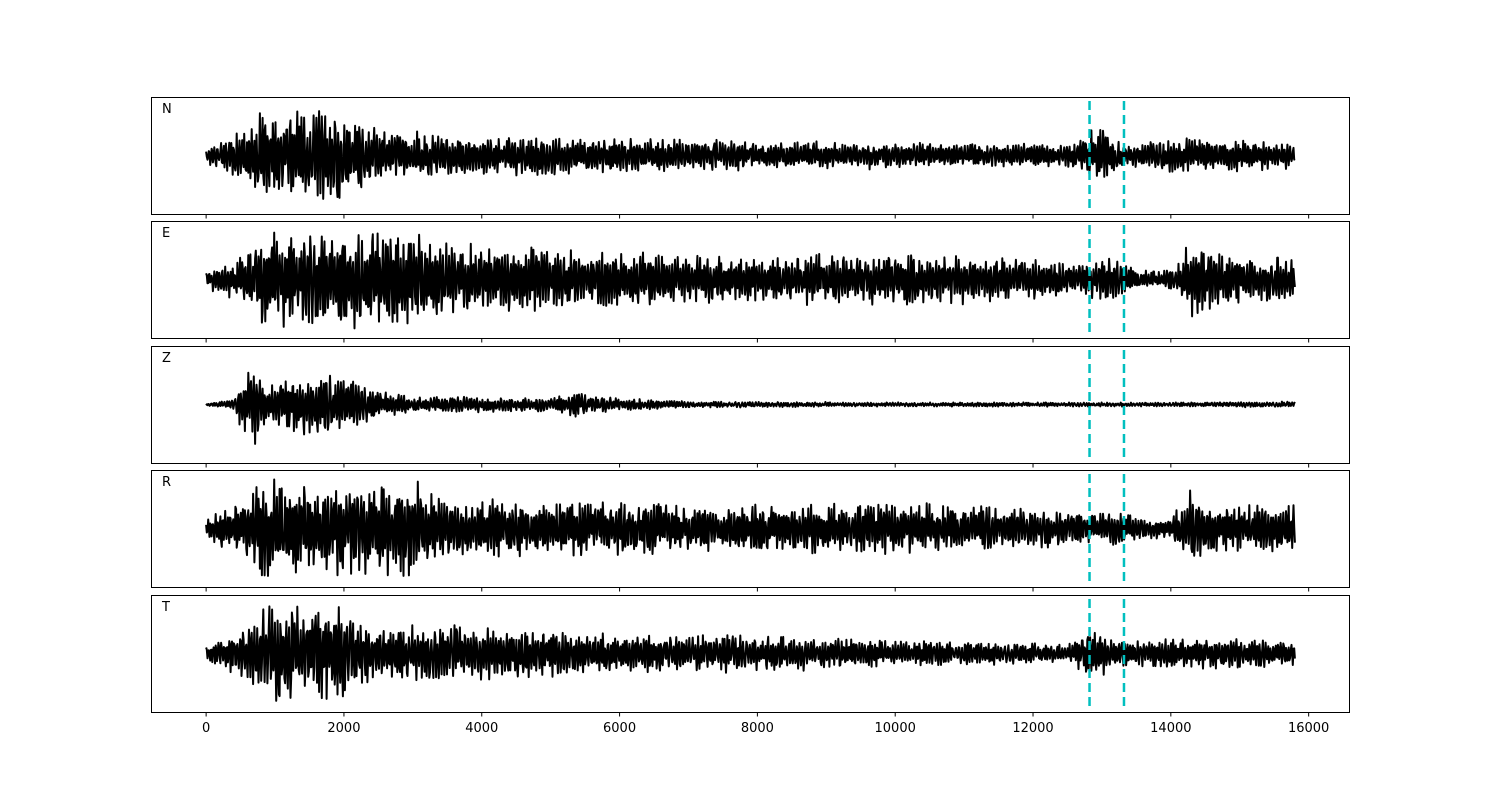  Describe the element at coordinates (757, 728) in the screenshot. I see `x-tick-label: 8000` at that location.